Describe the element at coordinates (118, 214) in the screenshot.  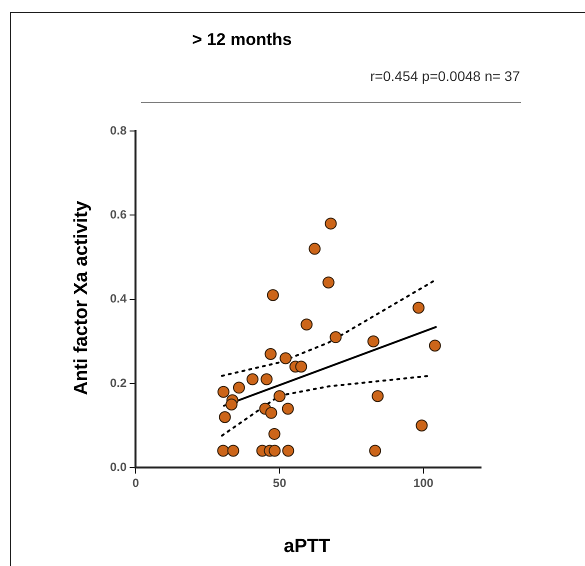
I see `y-tick-label: 0.6` at that location.